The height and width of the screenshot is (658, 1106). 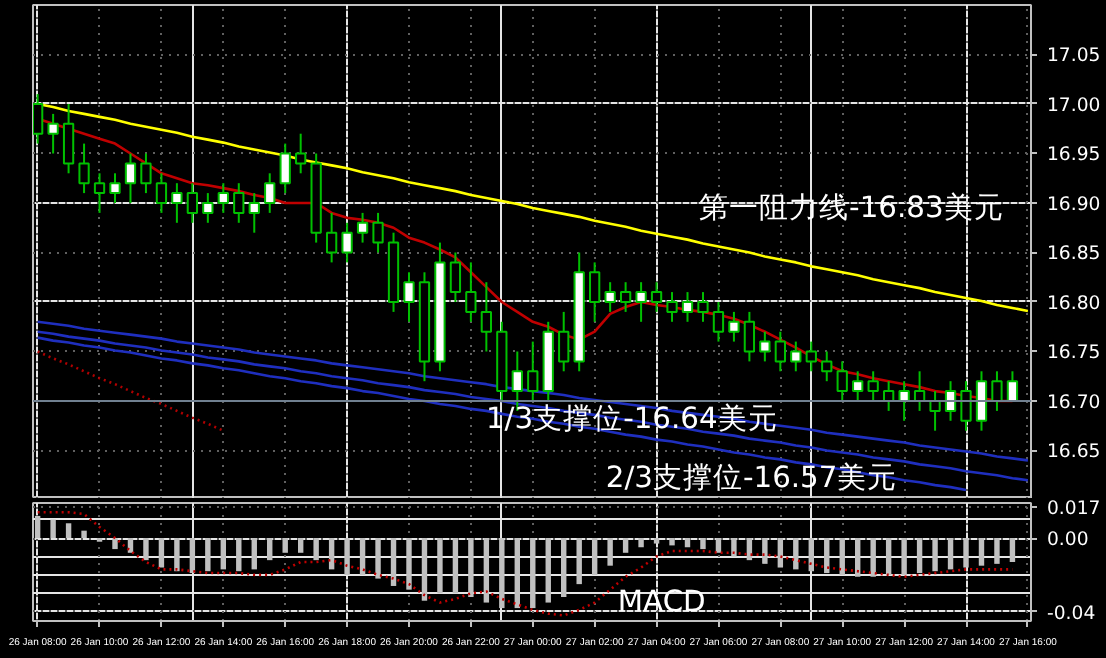 What do you see at coordinates (661, 602) in the screenshot?
I see `annotation: MACD` at bounding box center [661, 602].